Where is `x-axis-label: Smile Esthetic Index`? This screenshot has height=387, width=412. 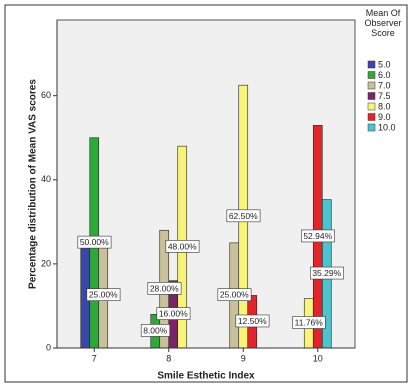
x-axis-label: Smile Esthetic Index is located at coordinates (206, 376).